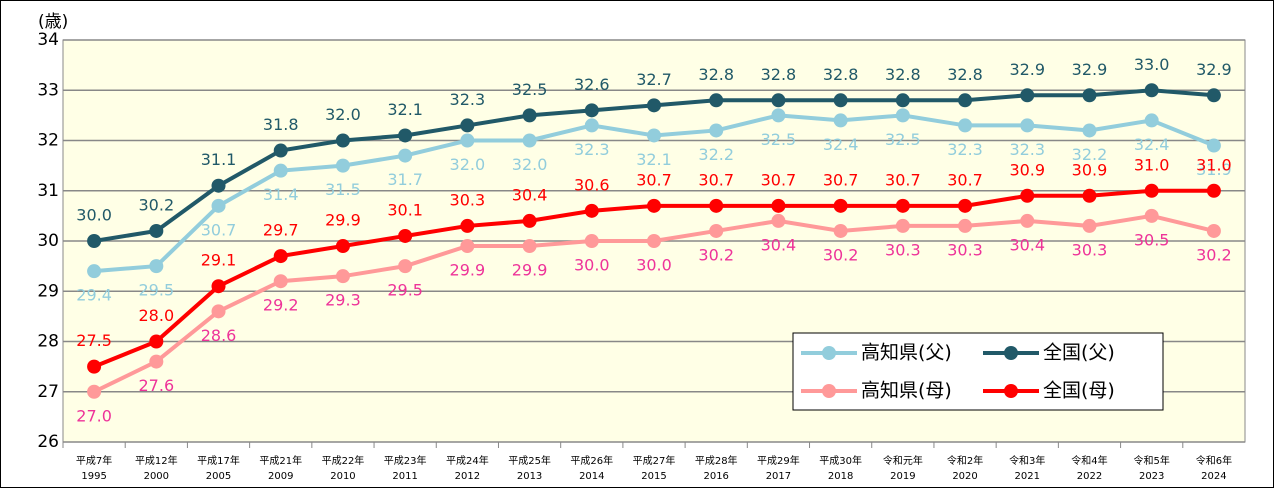  What do you see at coordinates (405, 290) in the screenshot?
I see `data-label: 29.5` at bounding box center [405, 290].